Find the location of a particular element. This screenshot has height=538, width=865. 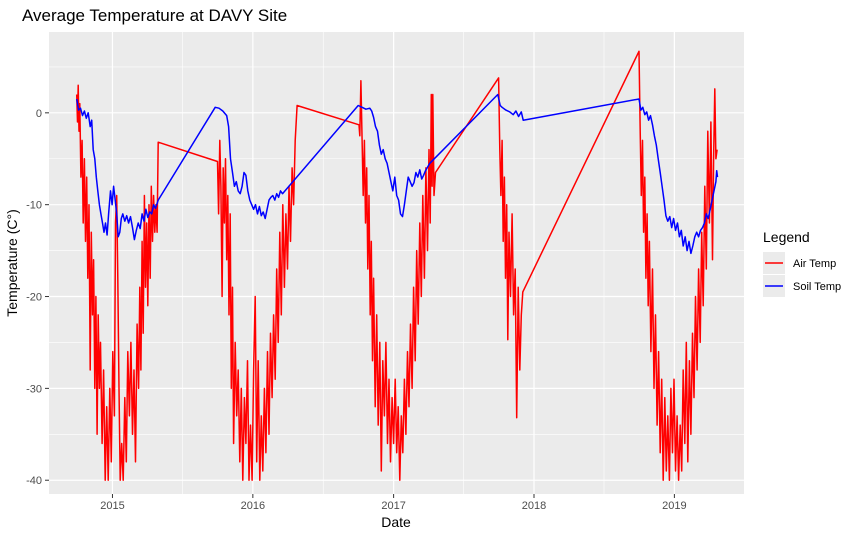

y-axis-ticks: 0 -10 -20 -30 -40 is located at coordinates (37, 297).